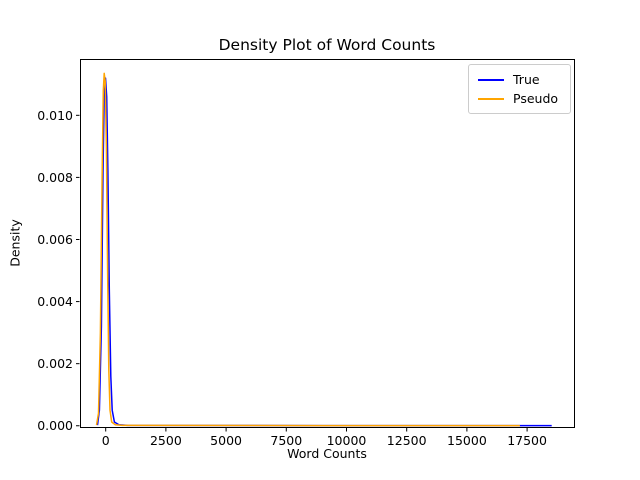  I want to click on y-tick-label: 0.006, so click(55, 239).